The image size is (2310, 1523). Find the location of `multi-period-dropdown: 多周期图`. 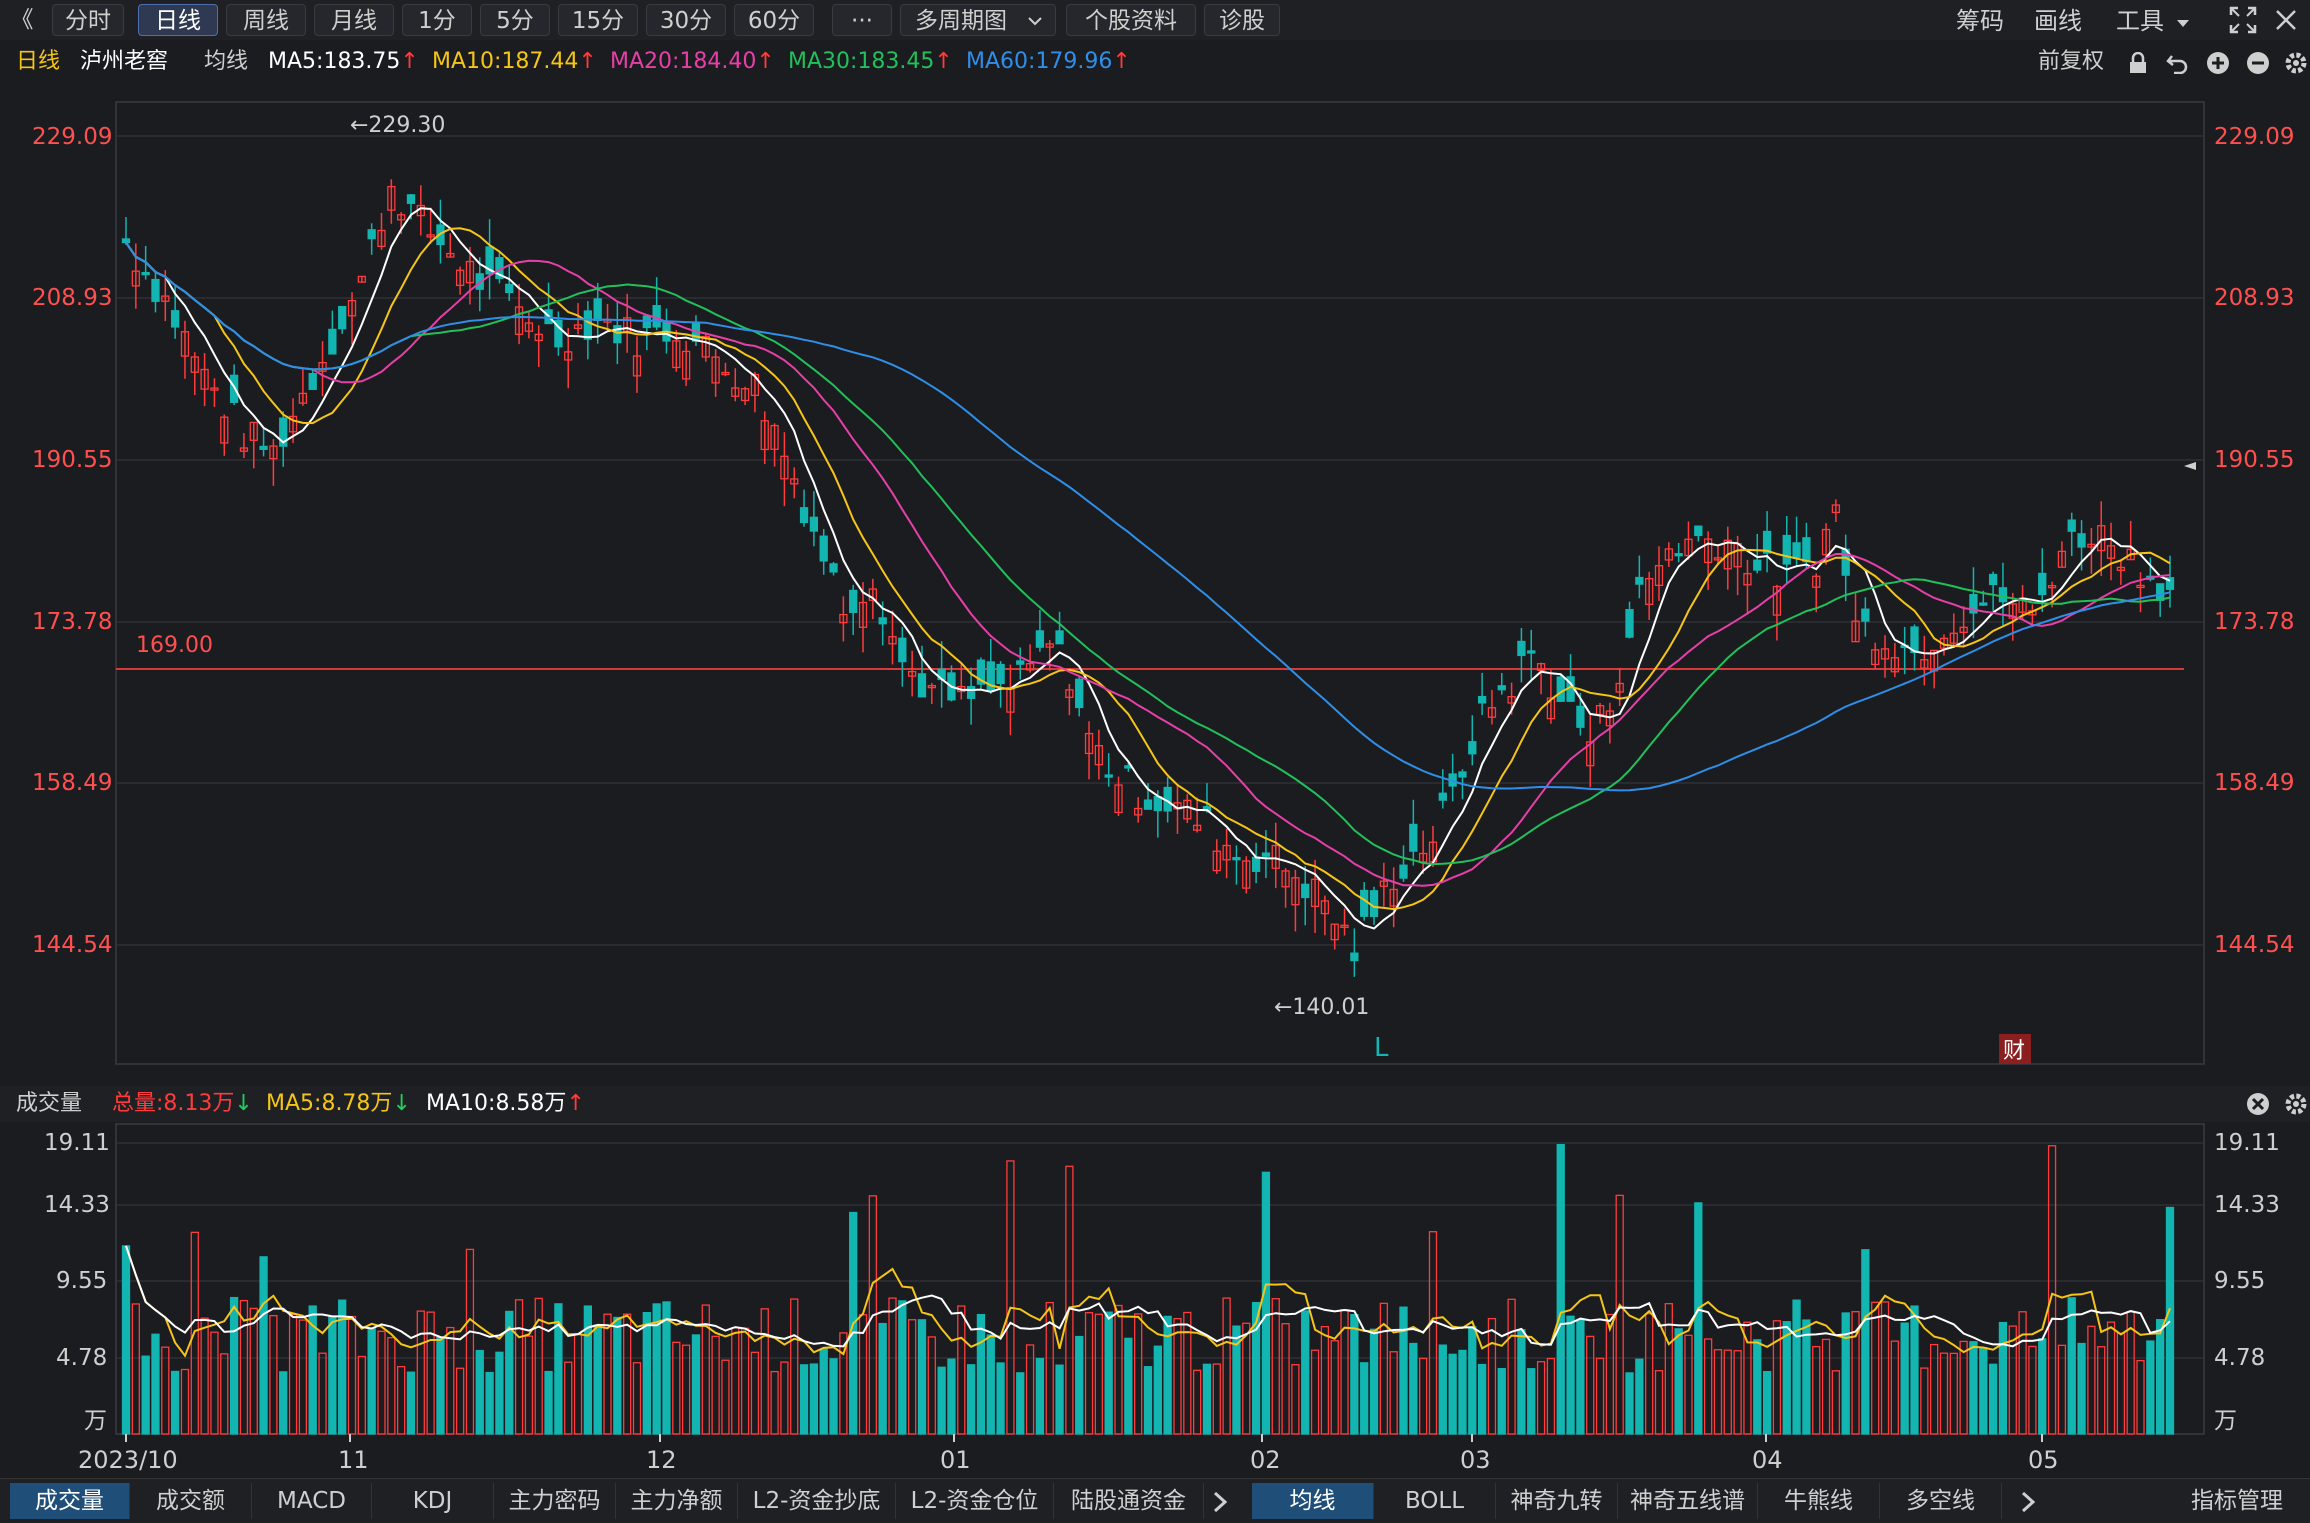

multi-period-dropdown: 多周期图 is located at coordinates (978, 20).